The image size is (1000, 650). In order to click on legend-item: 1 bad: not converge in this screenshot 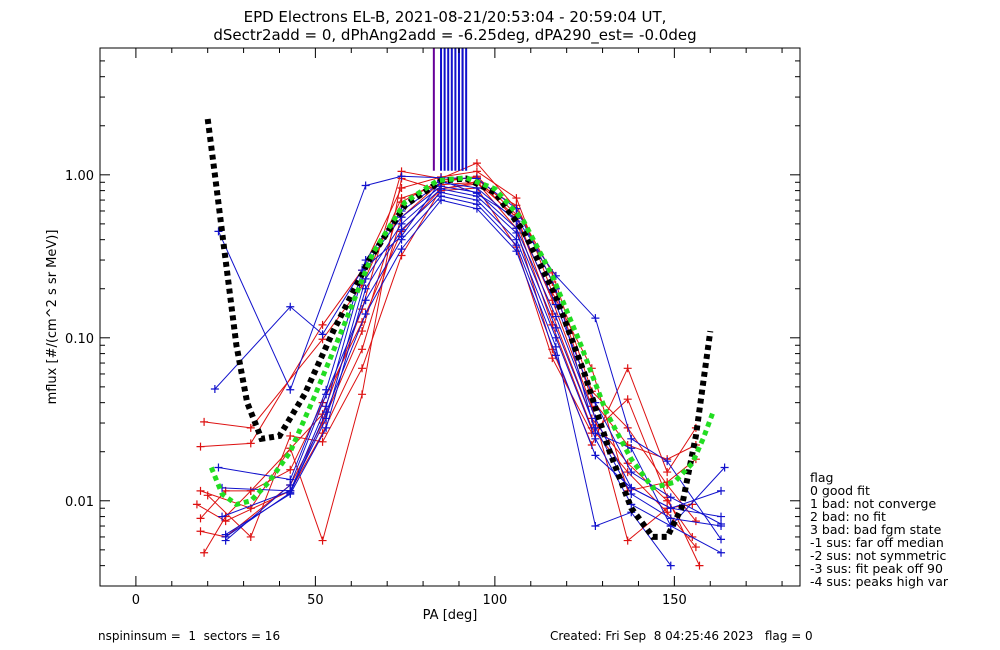, I will do `click(873, 503)`.